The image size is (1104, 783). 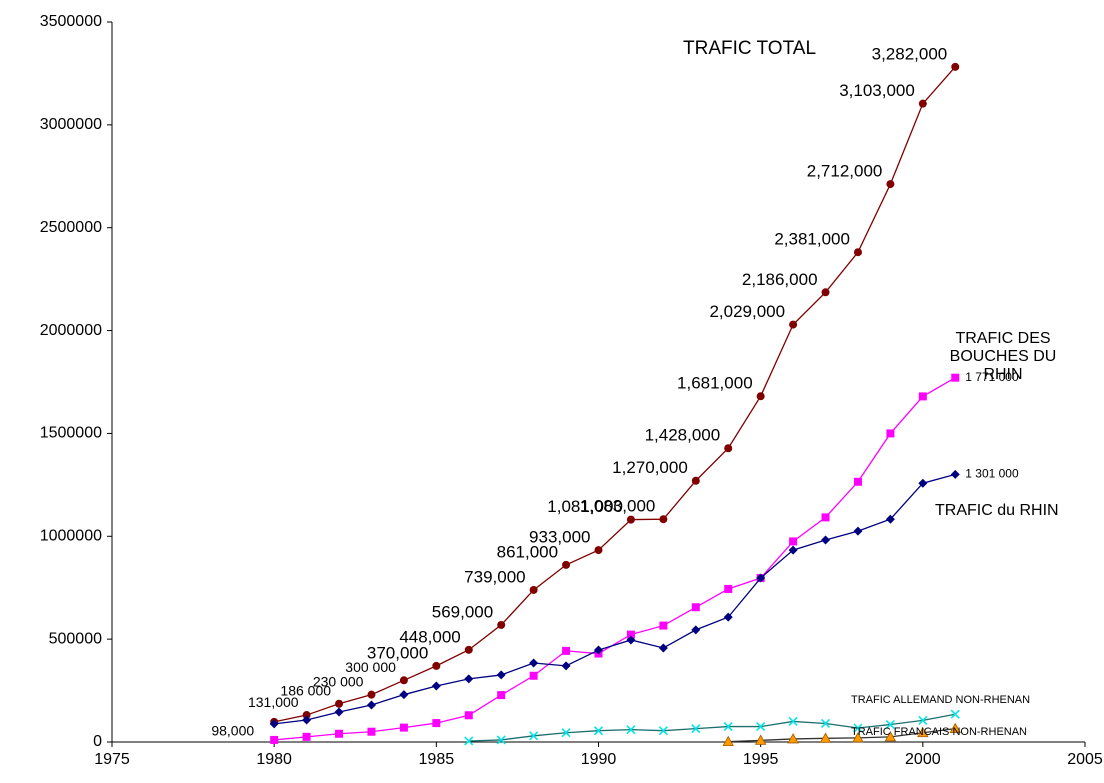 I want to click on y-tick-label: 2500000, so click(x=71, y=227).